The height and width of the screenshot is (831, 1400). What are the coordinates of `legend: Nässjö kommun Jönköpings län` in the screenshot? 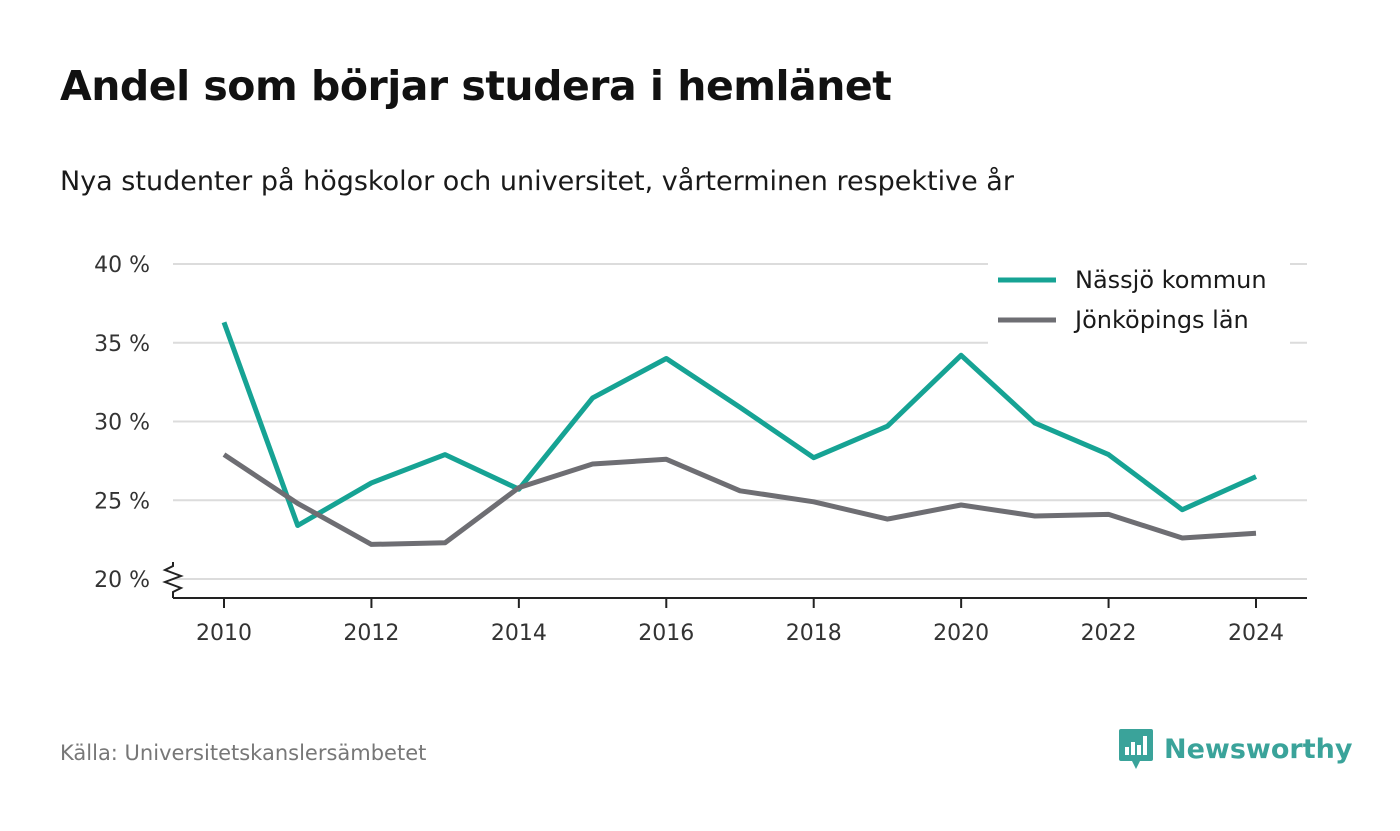 It's located at (1139, 301).